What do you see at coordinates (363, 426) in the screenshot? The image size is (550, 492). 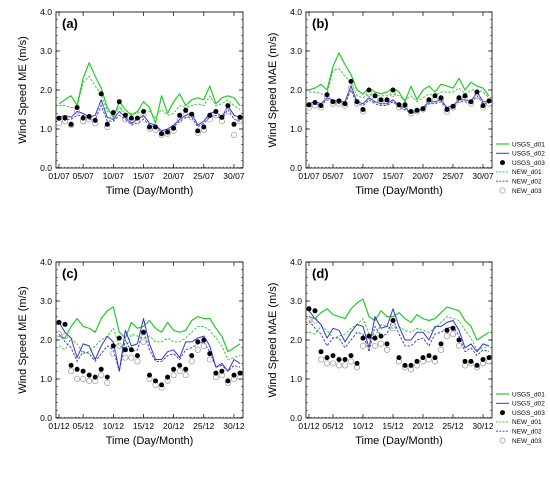 I see `x-tick-label: 10/12` at bounding box center [363, 426].